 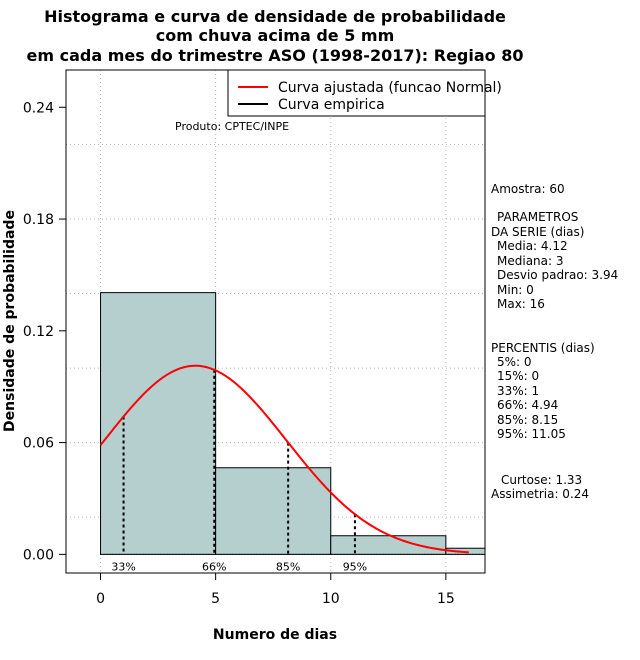 What do you see at coordinates (521, 304) in the screenshot?
I see `stat-max: Max: 16` at bounding box center [521, 304].